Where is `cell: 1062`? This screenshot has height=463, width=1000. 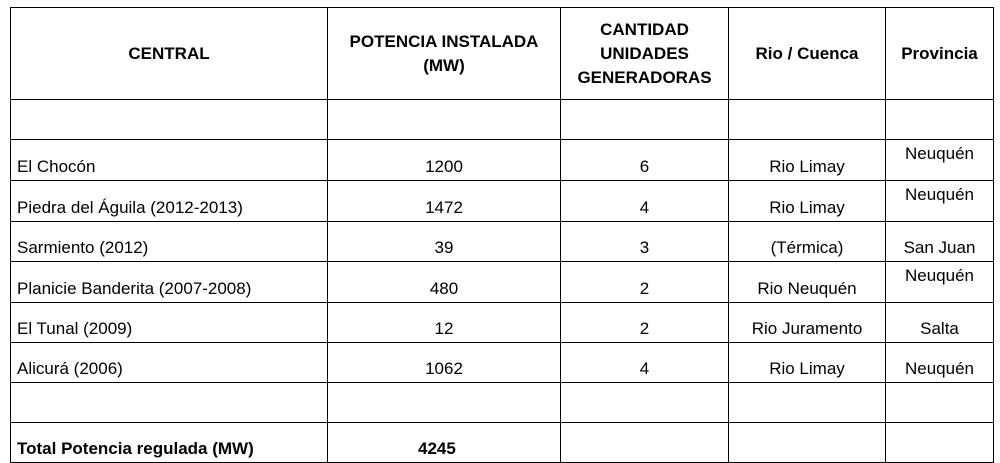 cell: 1062 is located at coordinates (444, 362).